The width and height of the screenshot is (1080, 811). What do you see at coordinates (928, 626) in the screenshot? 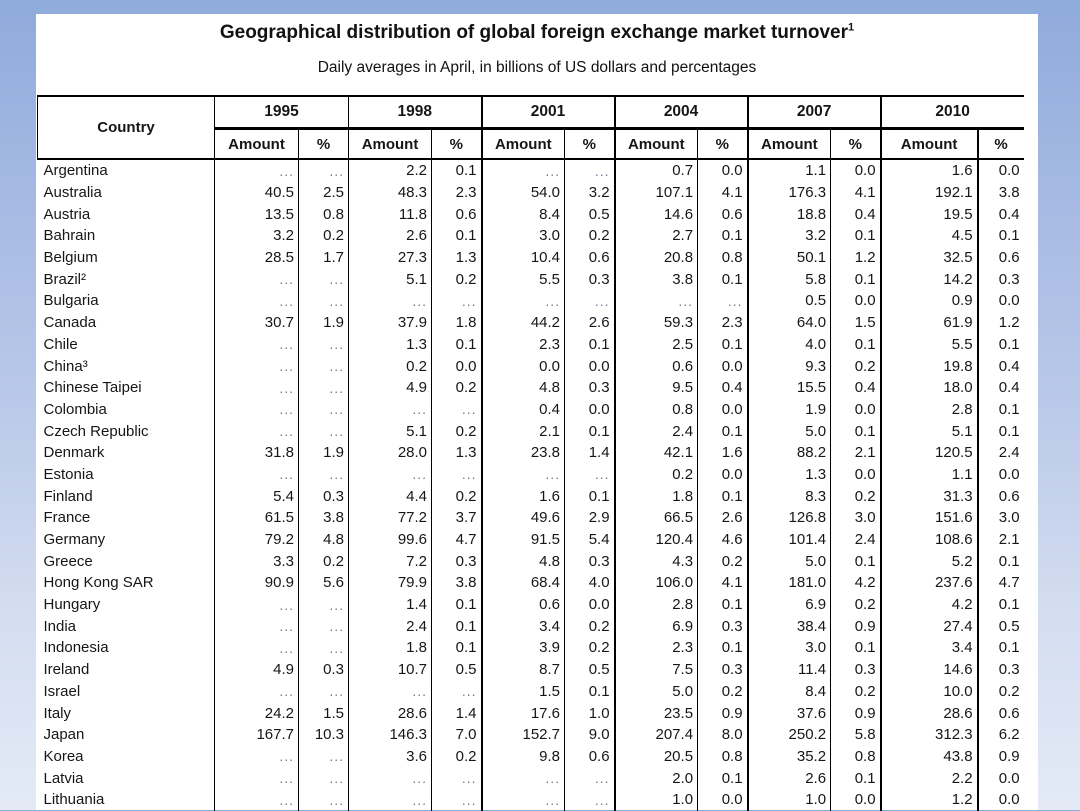
I see `amount-cell: 27.4` at bounding box center [928, 626].